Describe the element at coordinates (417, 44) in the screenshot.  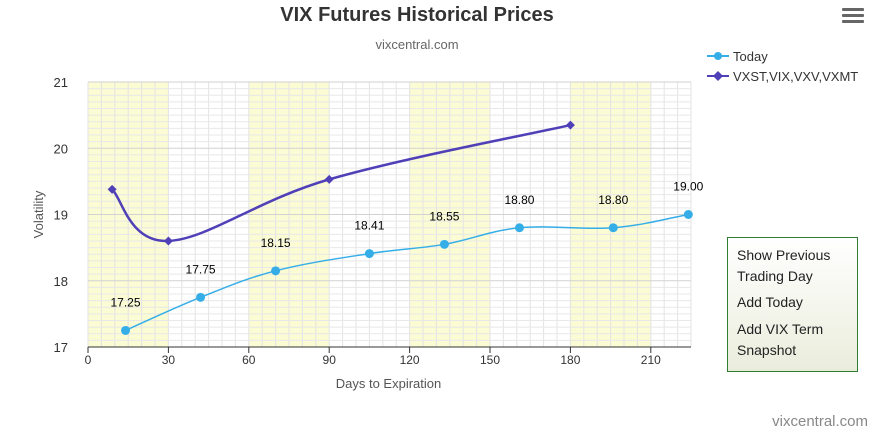
I see `chart-subtitle: vixcentral.com` at that location.